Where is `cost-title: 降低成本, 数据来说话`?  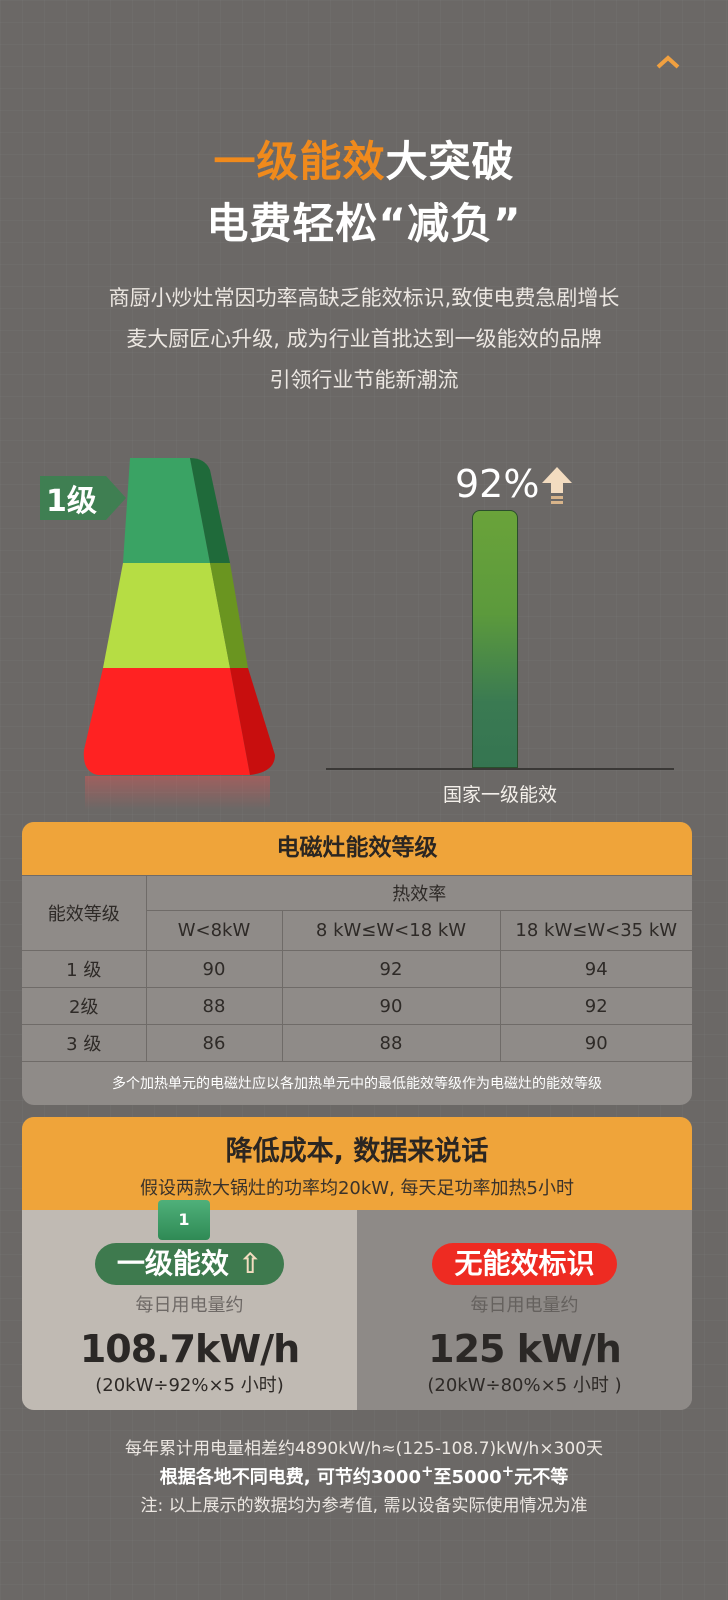
cost-title: 降低成本, 数据来说话 is located at coordinates (357, 1151).